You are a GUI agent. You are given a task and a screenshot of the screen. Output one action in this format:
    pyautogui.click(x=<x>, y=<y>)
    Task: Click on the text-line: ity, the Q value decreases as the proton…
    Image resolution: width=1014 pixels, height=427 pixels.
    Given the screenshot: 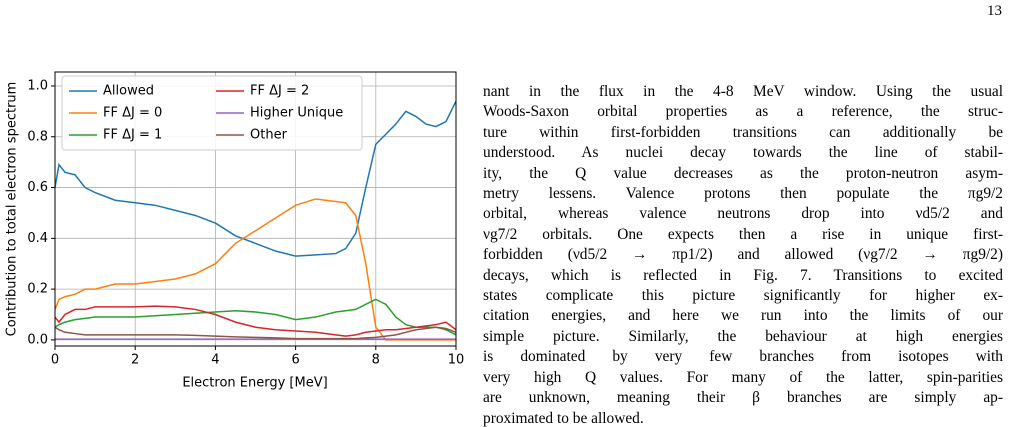 What is the action you would take?
    pyautogui.click(x=743, y=173)
    